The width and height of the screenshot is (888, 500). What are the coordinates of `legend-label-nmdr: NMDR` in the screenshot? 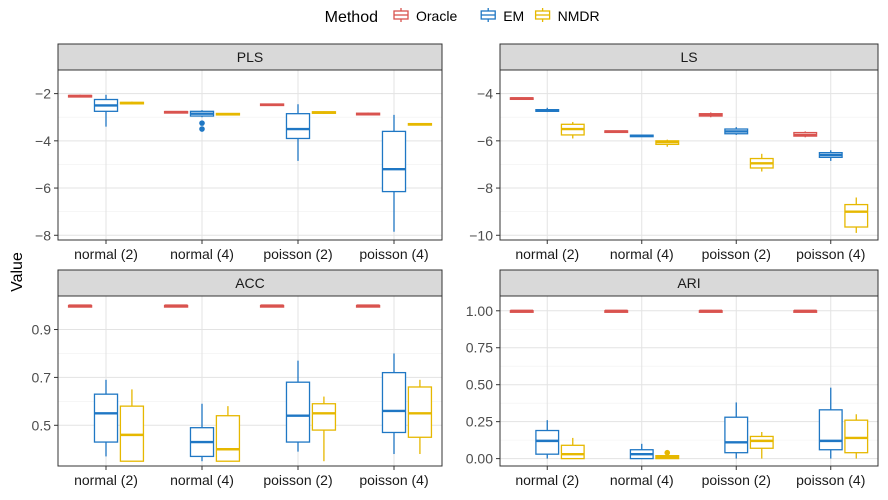 It's located at (579, 16).